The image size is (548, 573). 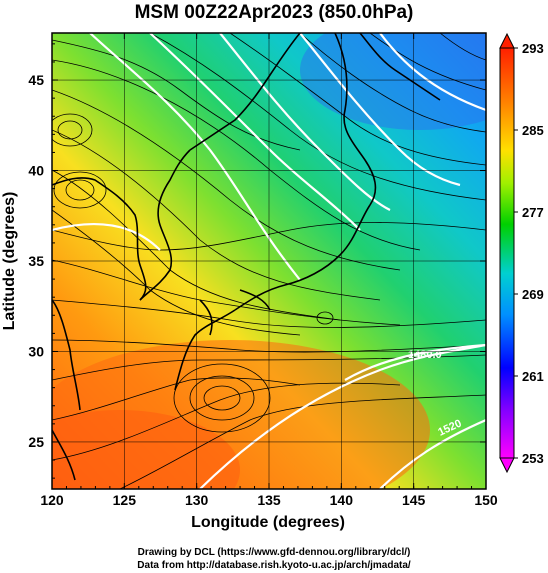 What do you see at coordinates (425, 355) in the screenshot?
I see `contour-label-1480: 1480.0` at bounding box center [425, 355].